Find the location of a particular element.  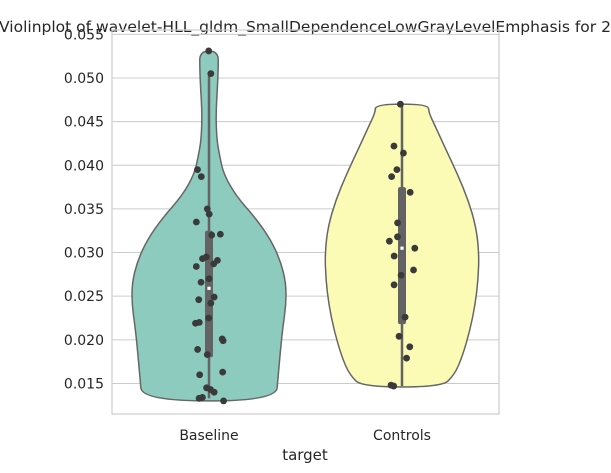

x-axis: Baseline Controls is located at coordinates (305, 436).